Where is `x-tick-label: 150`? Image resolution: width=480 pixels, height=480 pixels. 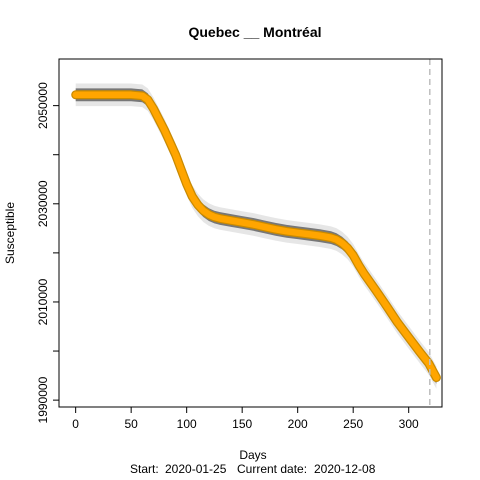
x-tick-label: 150 is located at coordinates (242, 424).